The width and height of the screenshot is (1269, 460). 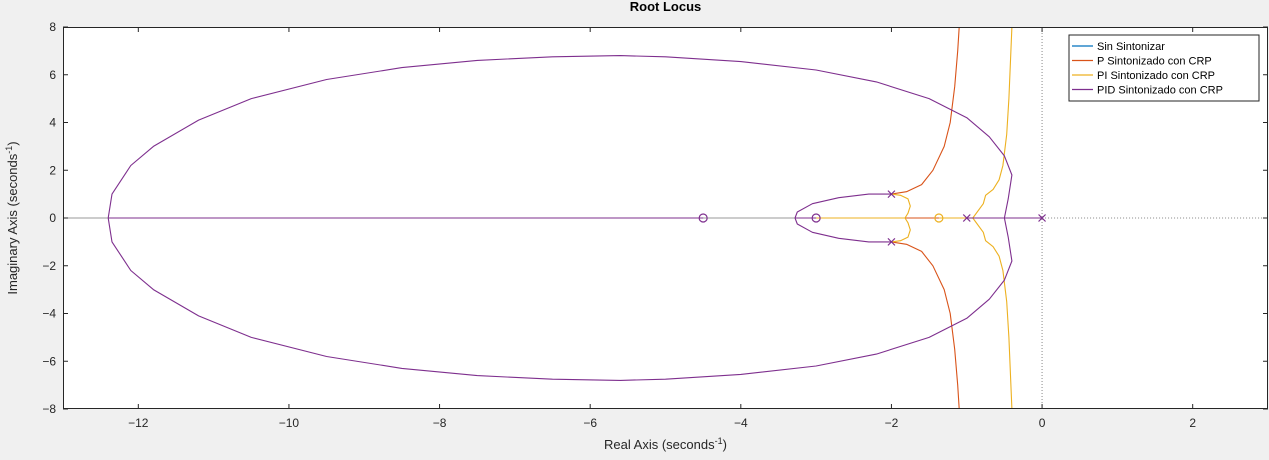 What do you see at coordinates (52, 218) in the screenshot?
I see `y-tick-label: 0` at bounding box center [52, 218].